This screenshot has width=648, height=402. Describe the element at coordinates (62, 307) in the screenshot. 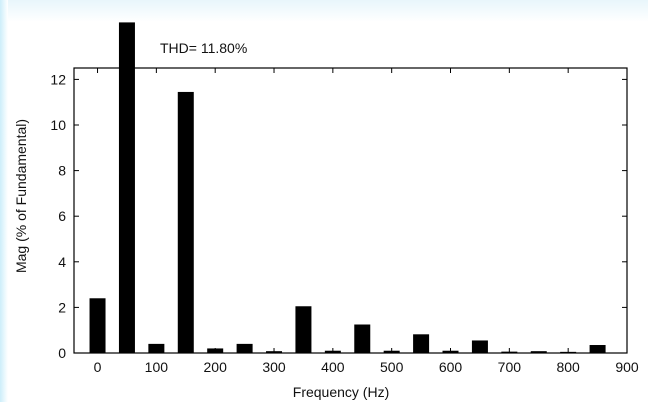

I see `y-tick-label-2: 2` at that location.